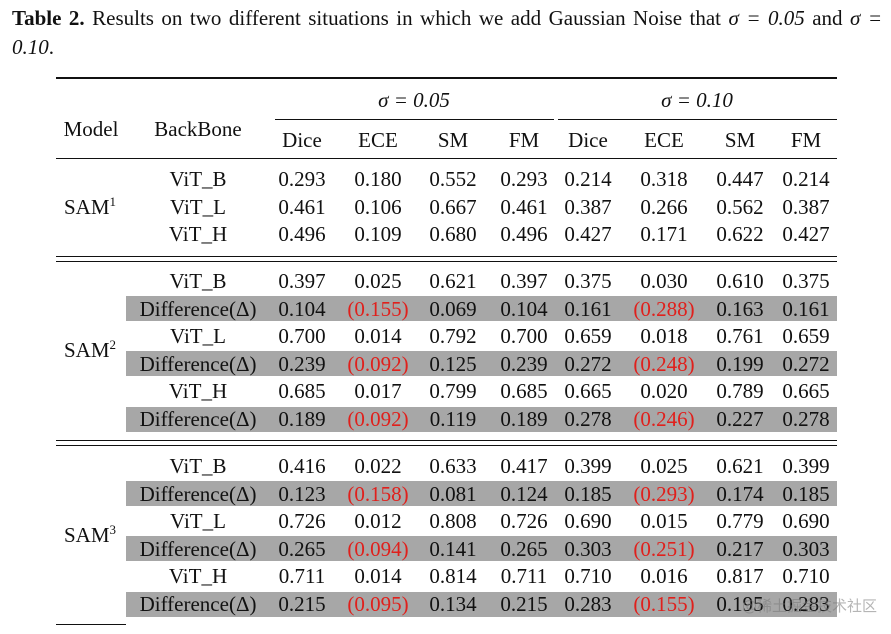 The image size is (891, 634). Describe the element at coordinates (766, 18) in the screenshot. I see `caption-sigma-1: σ = 0.05` at that location.